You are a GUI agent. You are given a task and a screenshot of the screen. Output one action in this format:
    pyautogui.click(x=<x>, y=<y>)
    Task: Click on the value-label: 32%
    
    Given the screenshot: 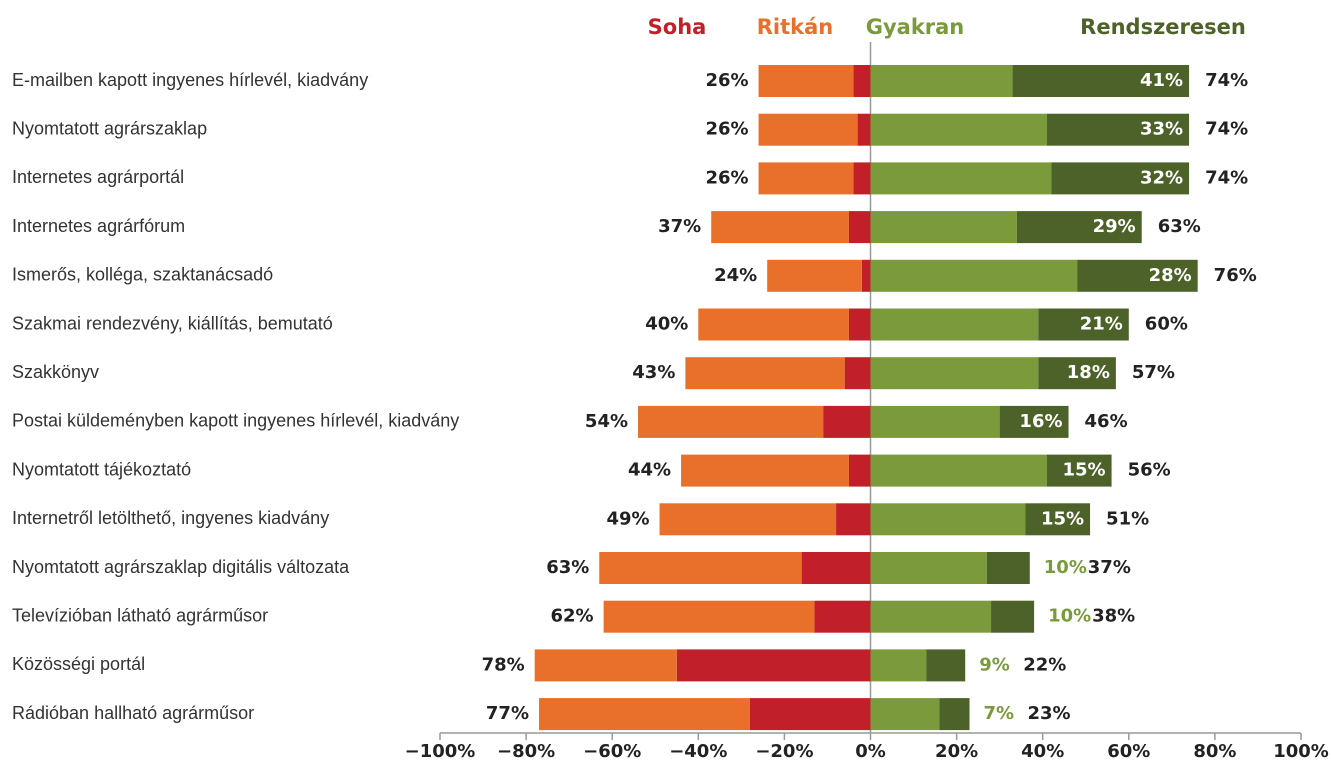 What is the action you would take?
    pyautogui.click(x=1161, y=177)
    